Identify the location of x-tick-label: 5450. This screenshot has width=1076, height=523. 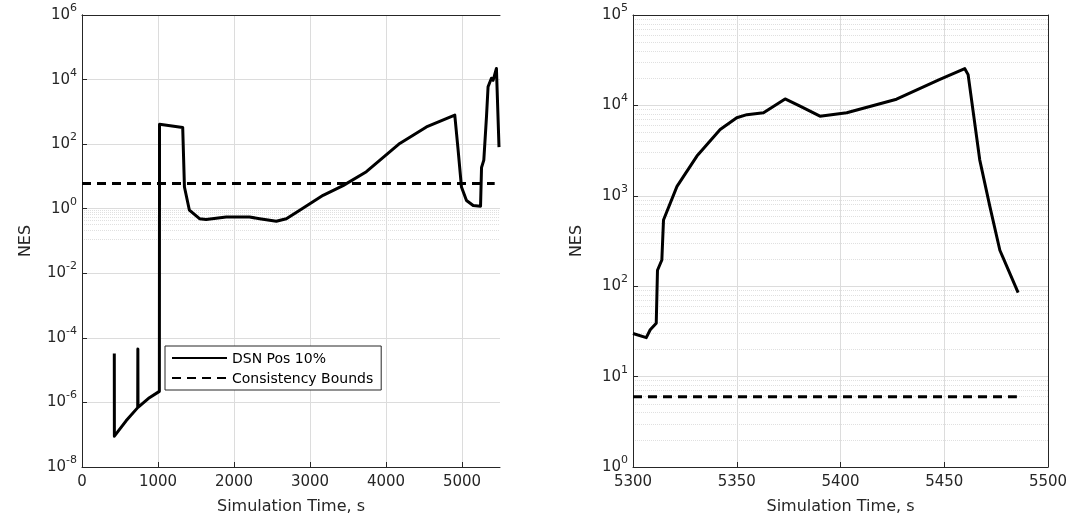
(944, 480).